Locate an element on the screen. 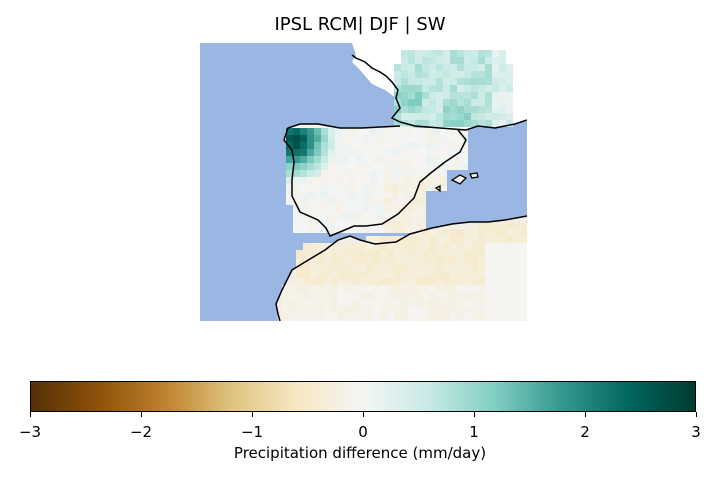  iberia-anomaly-cells is located at coordinates (377, 180).